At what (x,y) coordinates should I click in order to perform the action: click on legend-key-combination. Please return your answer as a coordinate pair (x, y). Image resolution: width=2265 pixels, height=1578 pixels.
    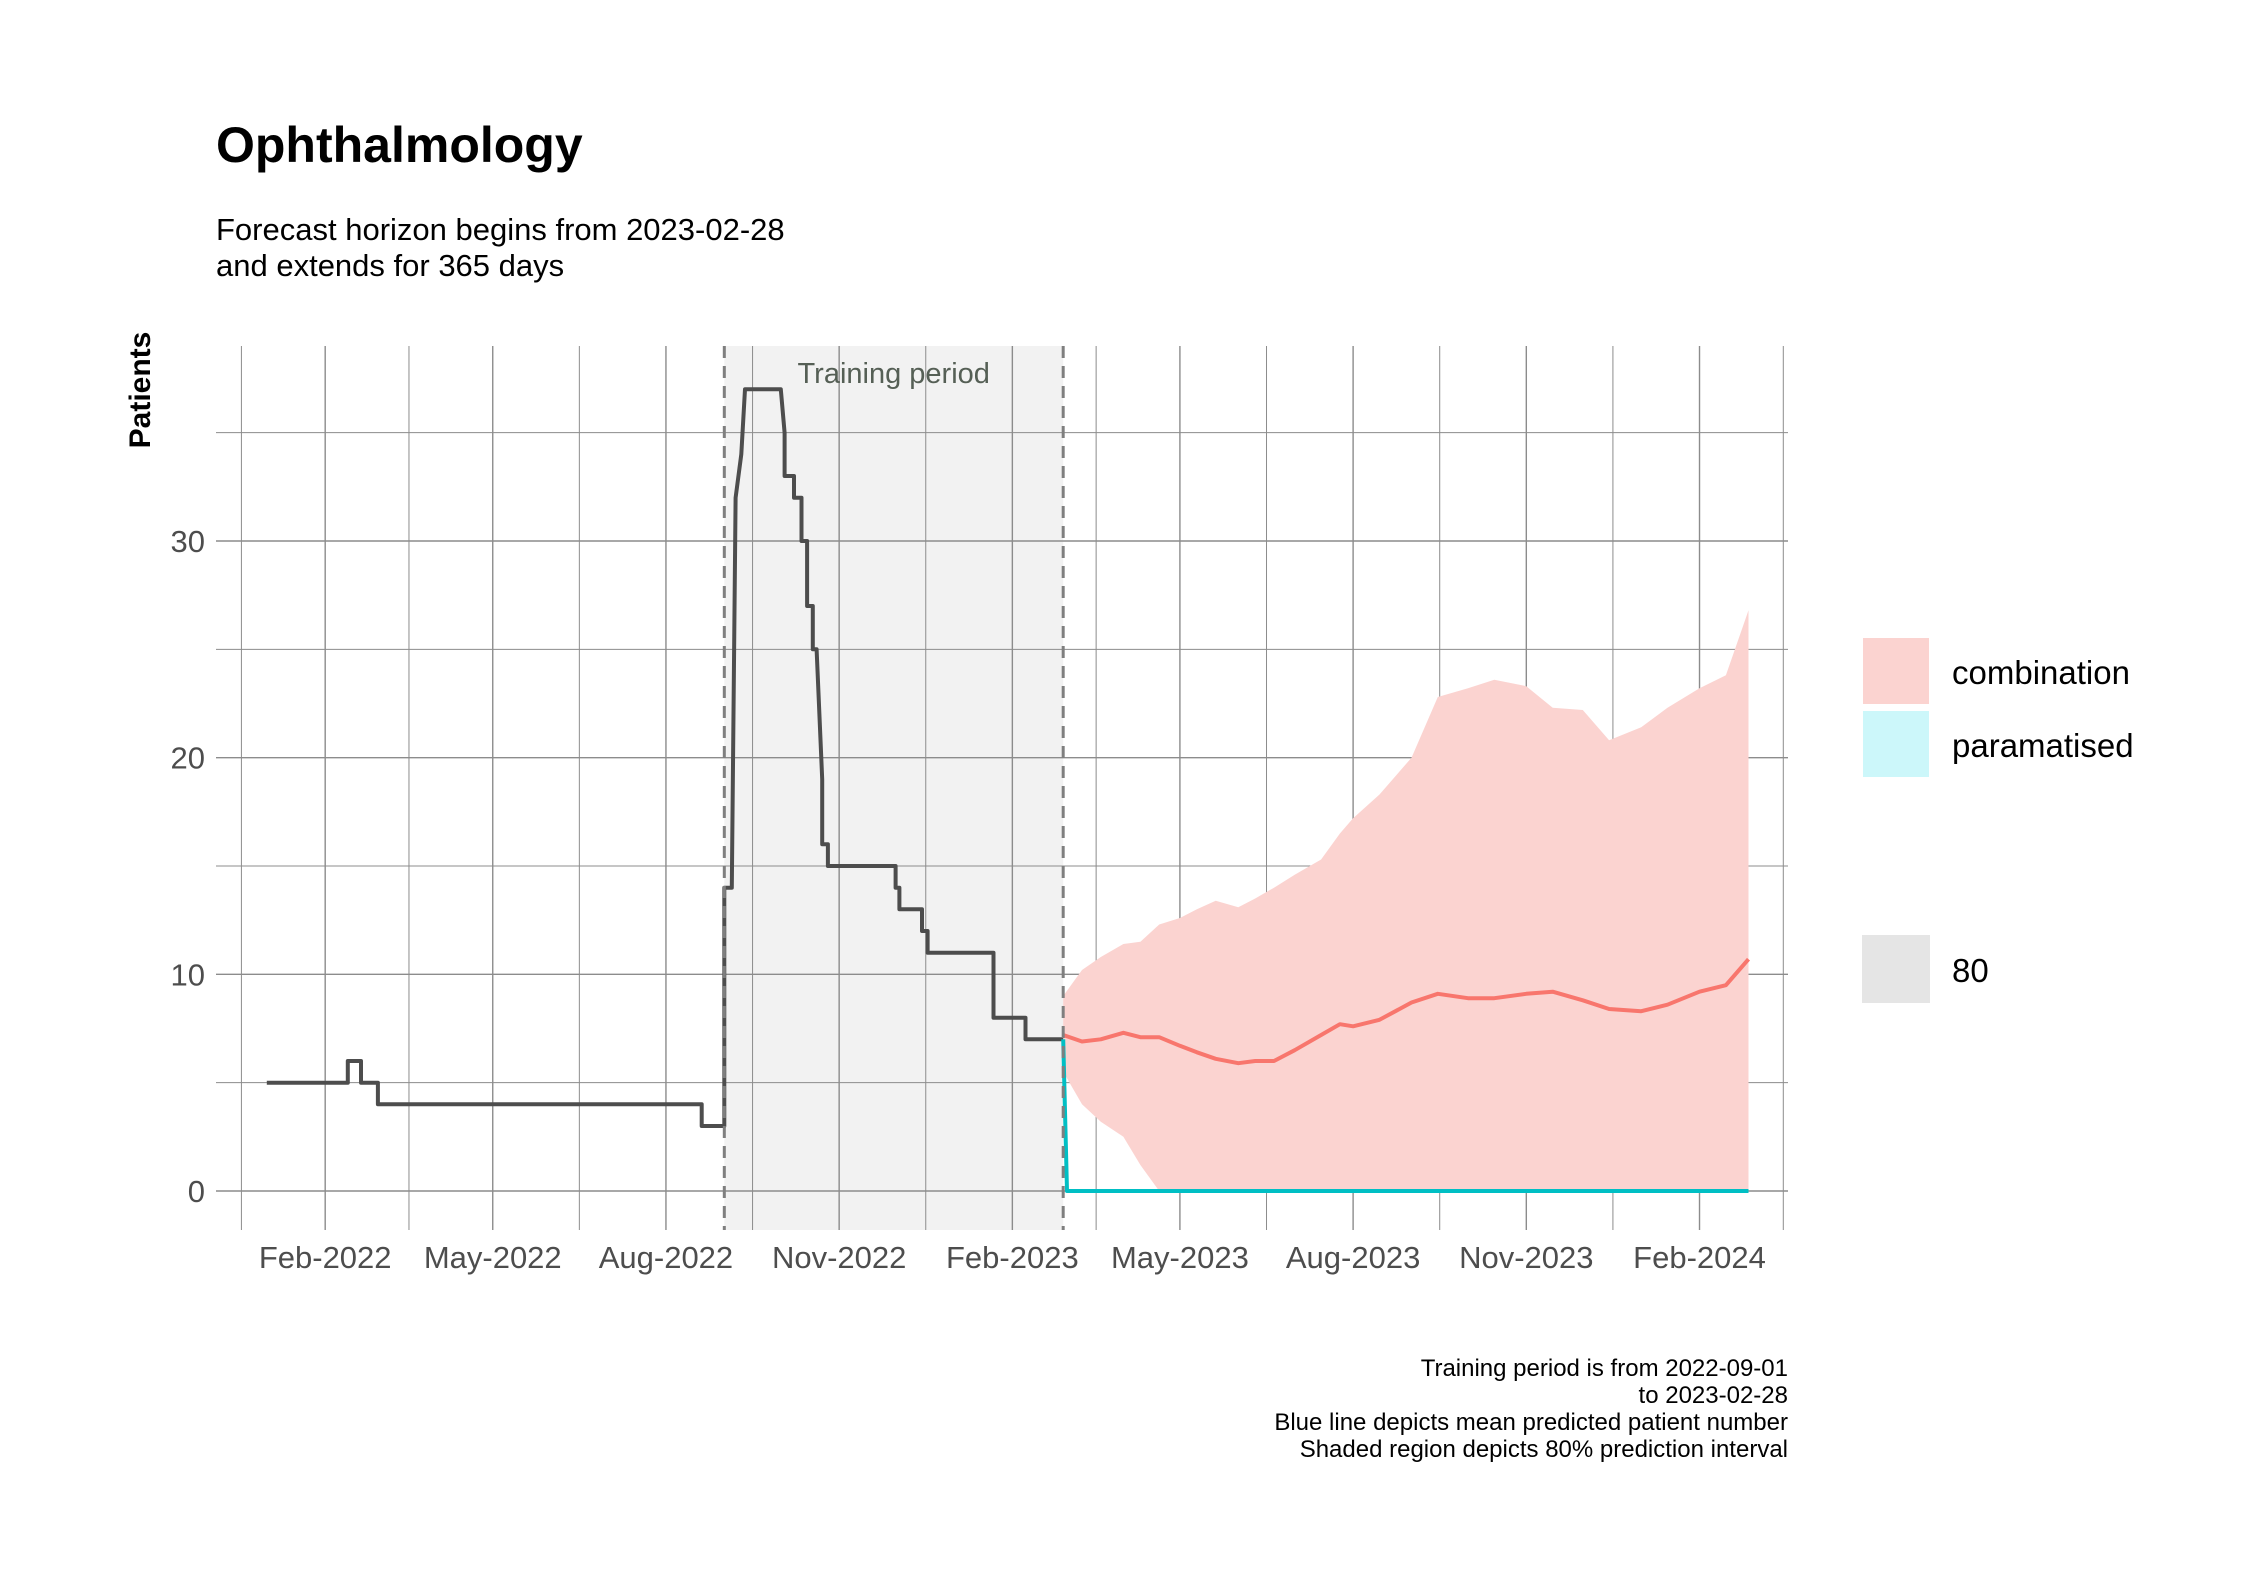
    Looking at the image, I should click on (1896, 671).